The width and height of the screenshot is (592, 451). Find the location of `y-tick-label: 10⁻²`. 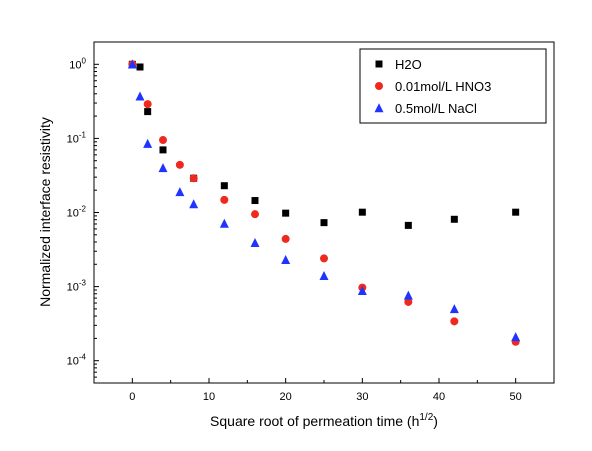

y-tick-label: 10⁻² is located at coordinates (77, 212).